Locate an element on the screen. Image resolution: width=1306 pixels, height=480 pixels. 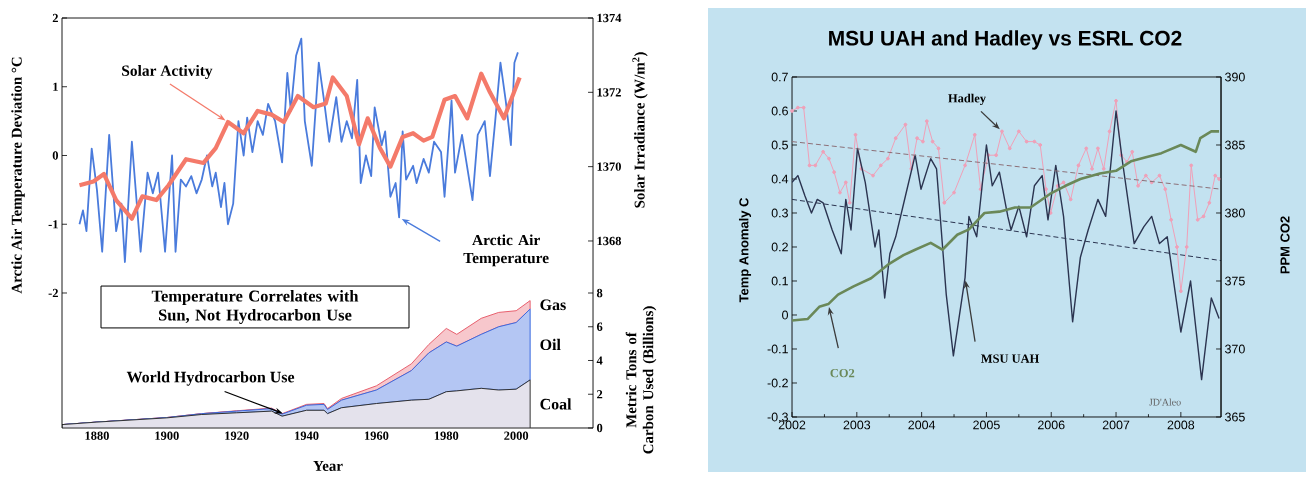
x-tick-label: 1980 is located at coordinates (446, 435).